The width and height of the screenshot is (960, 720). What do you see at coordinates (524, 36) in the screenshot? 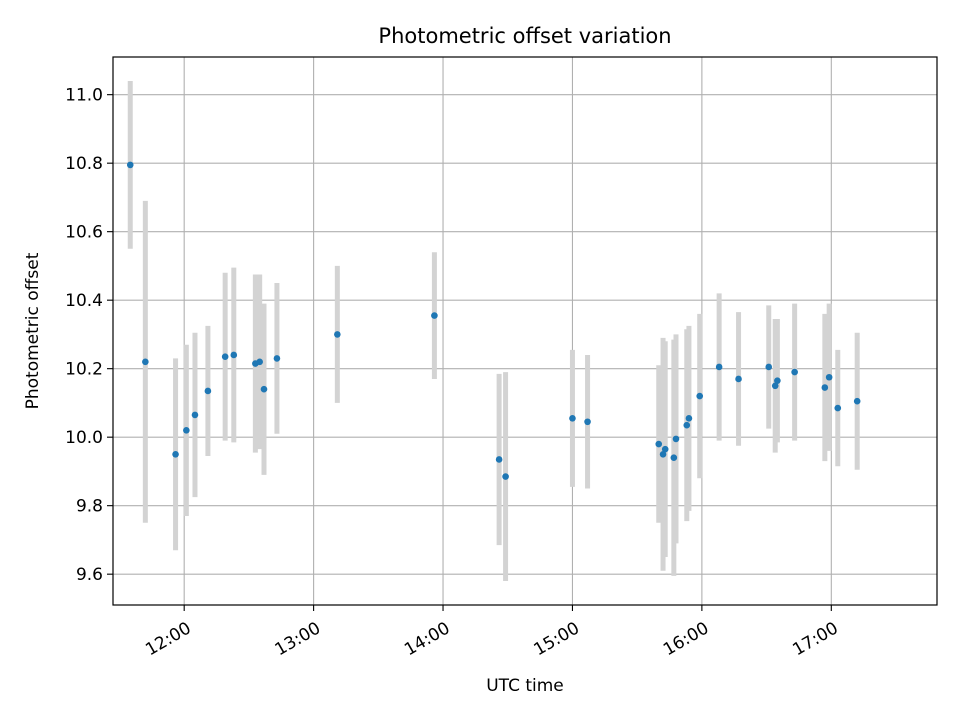
I see `chart-title: Photometric offset variation` at bounding box center [524, 36].